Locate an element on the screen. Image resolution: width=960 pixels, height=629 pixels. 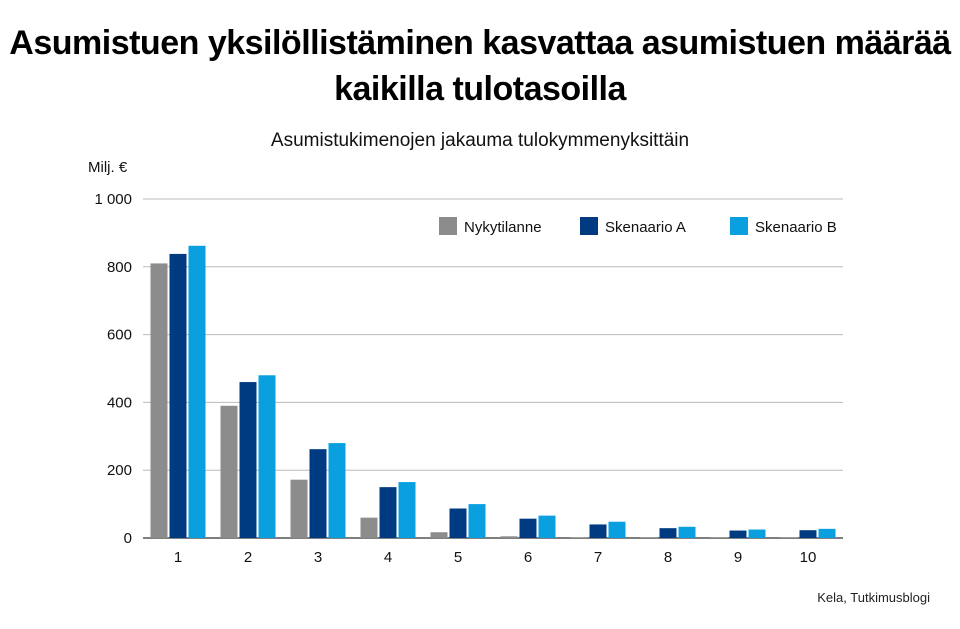
x-tick-label: 4 is located at coordinates (388, 557).